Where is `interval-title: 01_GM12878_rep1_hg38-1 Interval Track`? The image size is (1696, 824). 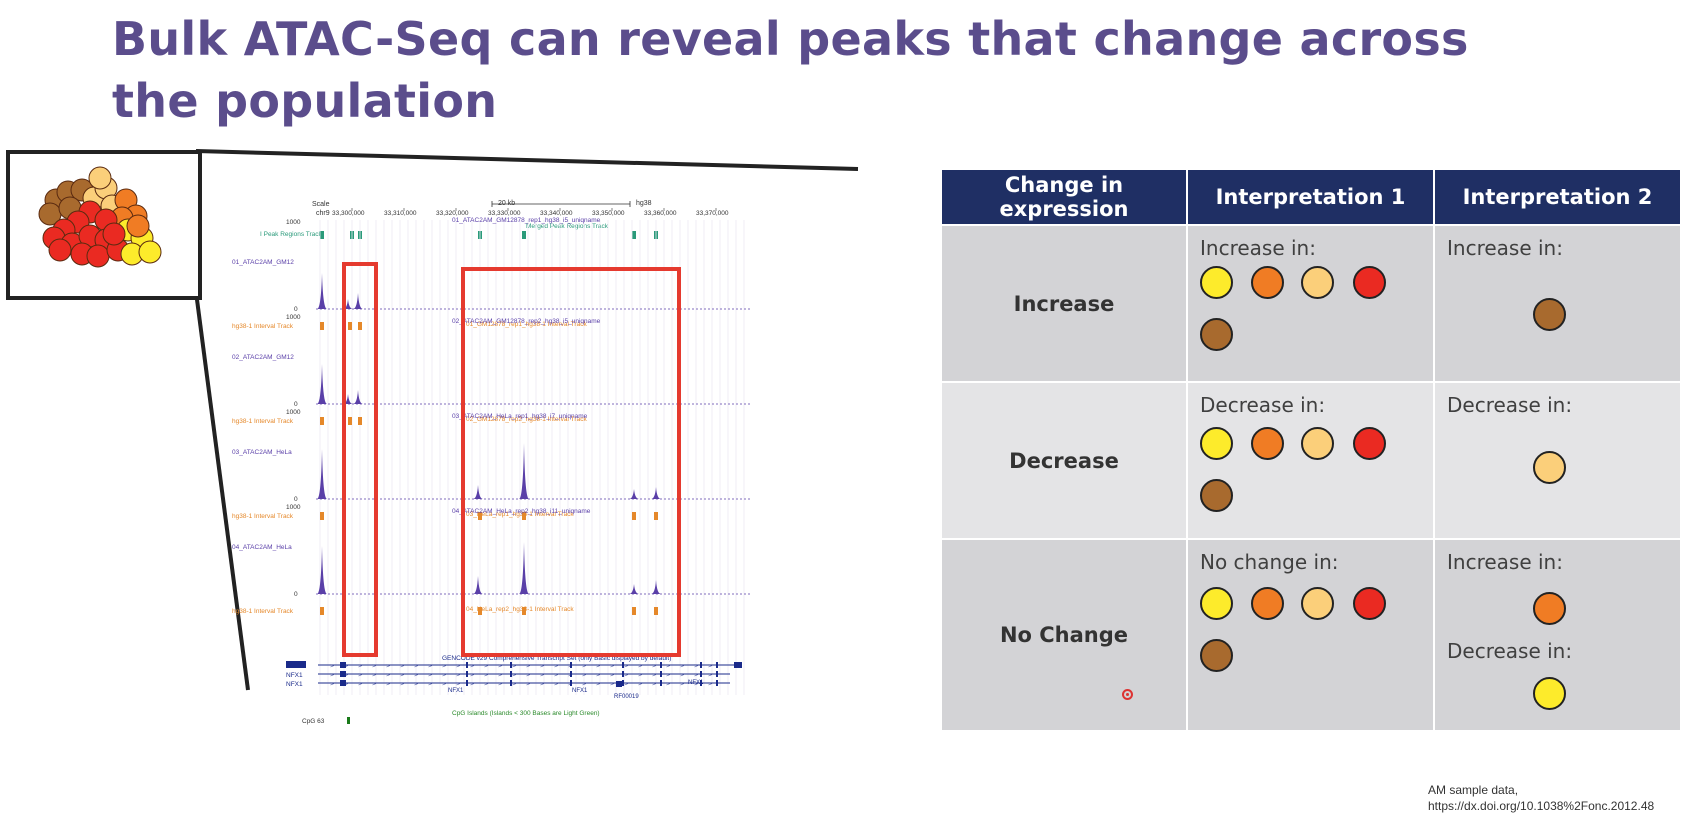
interval-title: 01_GM12878_rep1_hg38-1 Interval Track is located at coordinates (526, 324).